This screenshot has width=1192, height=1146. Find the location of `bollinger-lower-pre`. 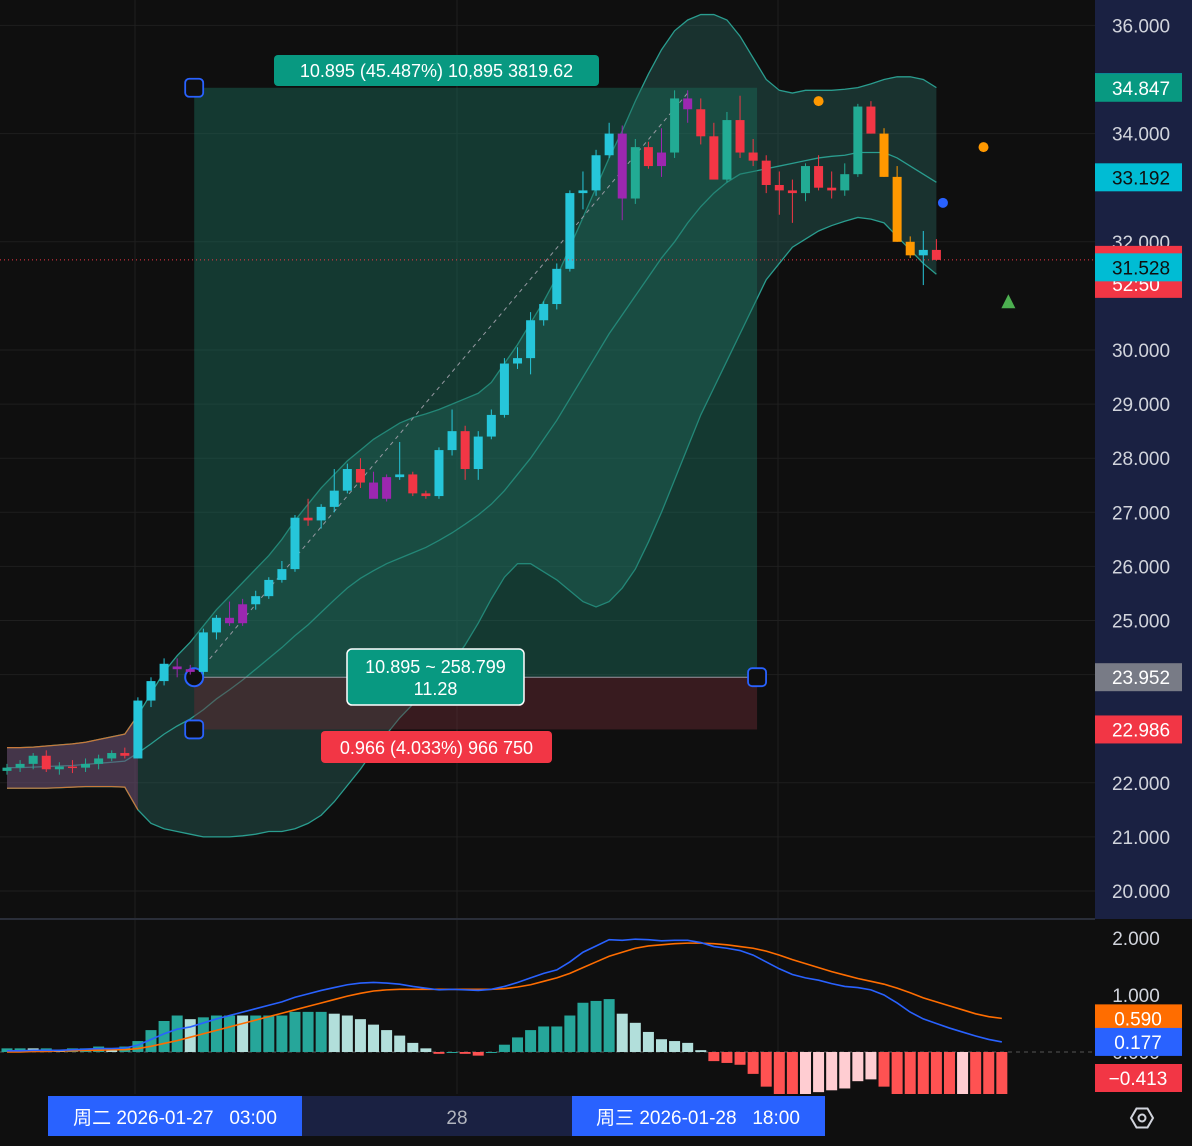

bollinger-lower-pre is located at coordinates (73, 798).